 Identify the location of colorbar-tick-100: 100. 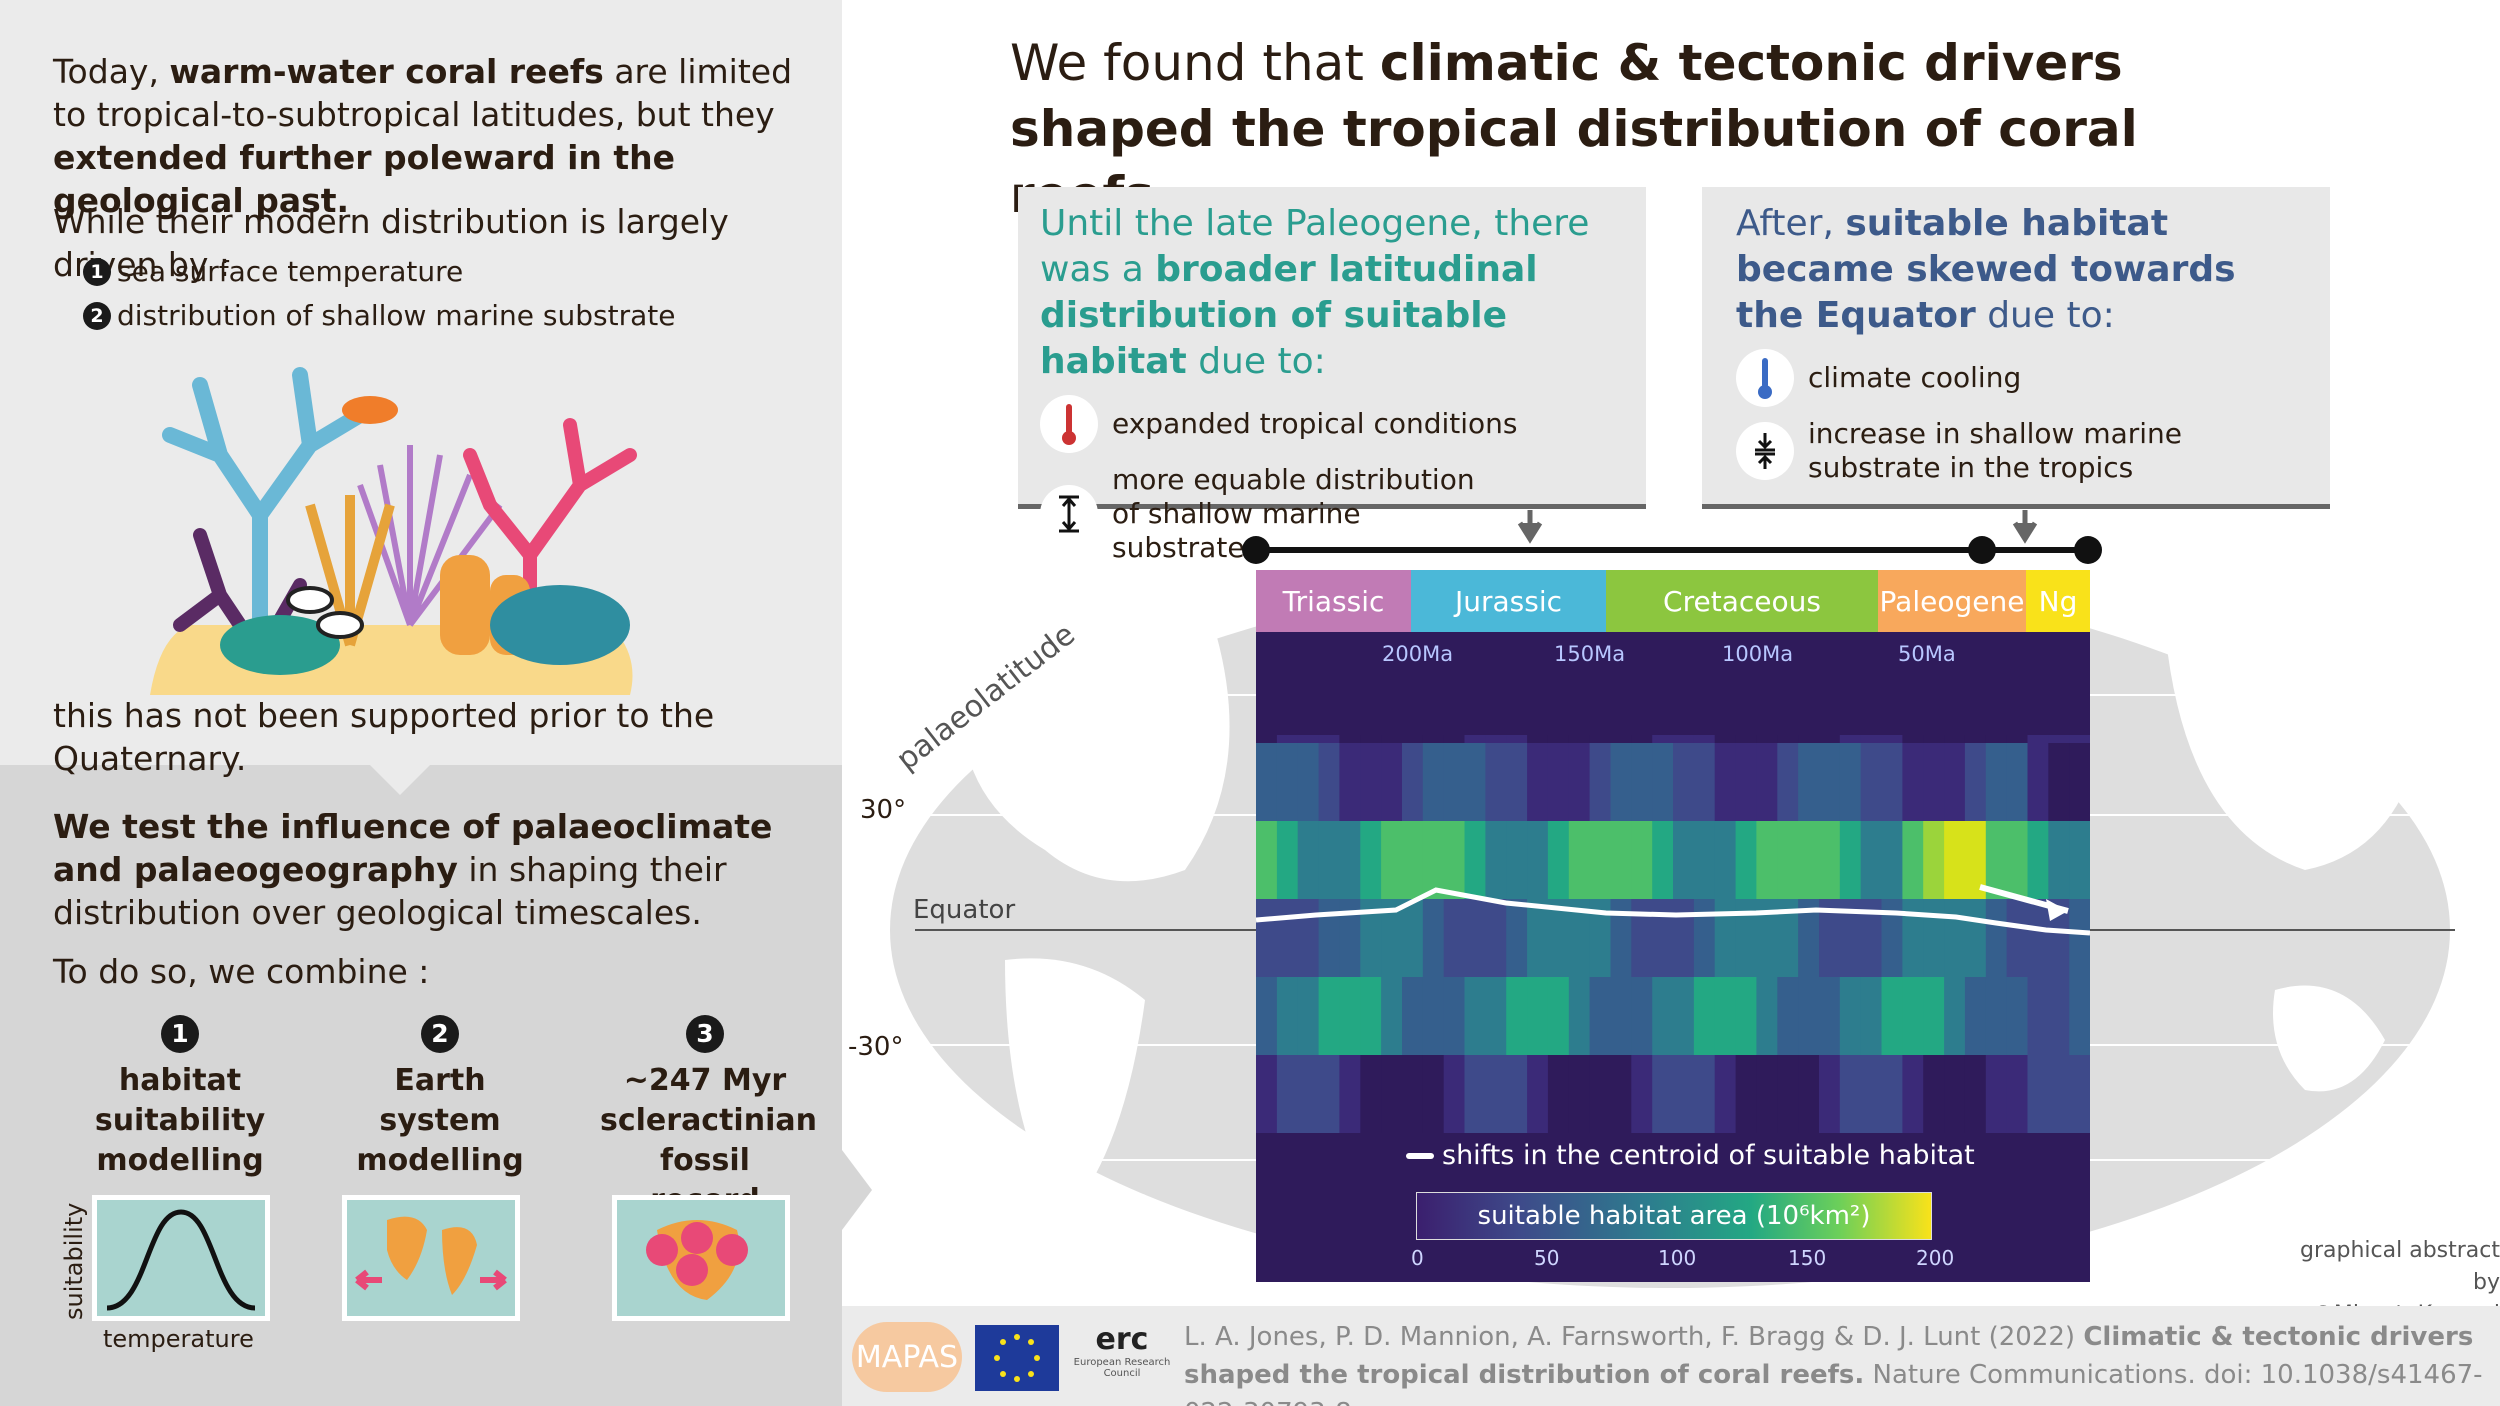
(1677, 1258).